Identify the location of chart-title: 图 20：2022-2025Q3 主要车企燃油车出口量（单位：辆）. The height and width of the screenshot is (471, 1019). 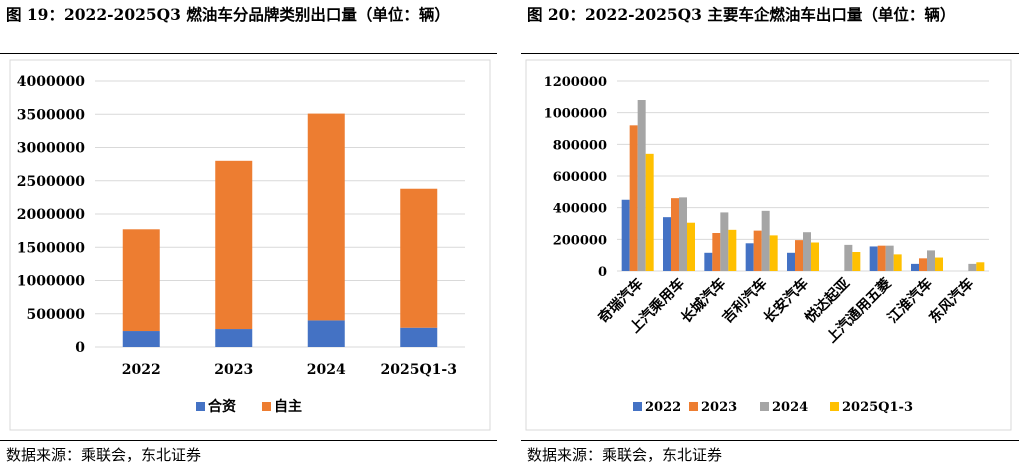
(741, 14).